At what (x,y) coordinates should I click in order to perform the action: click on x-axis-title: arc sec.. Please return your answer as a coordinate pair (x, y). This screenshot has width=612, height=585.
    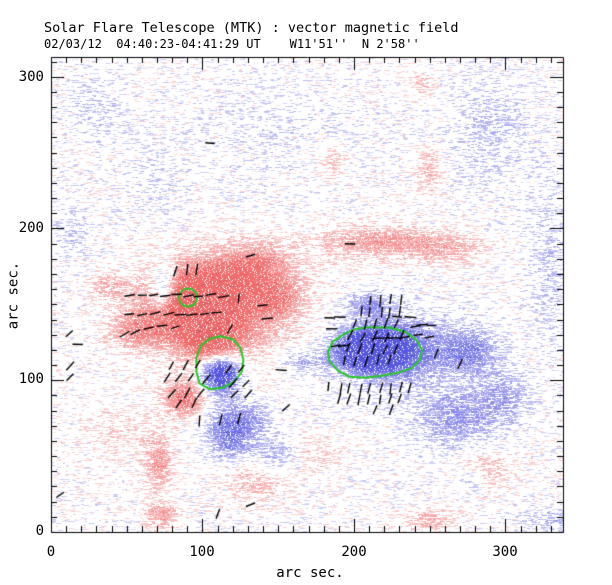
    Looking at the image, I should click on (310, 573).